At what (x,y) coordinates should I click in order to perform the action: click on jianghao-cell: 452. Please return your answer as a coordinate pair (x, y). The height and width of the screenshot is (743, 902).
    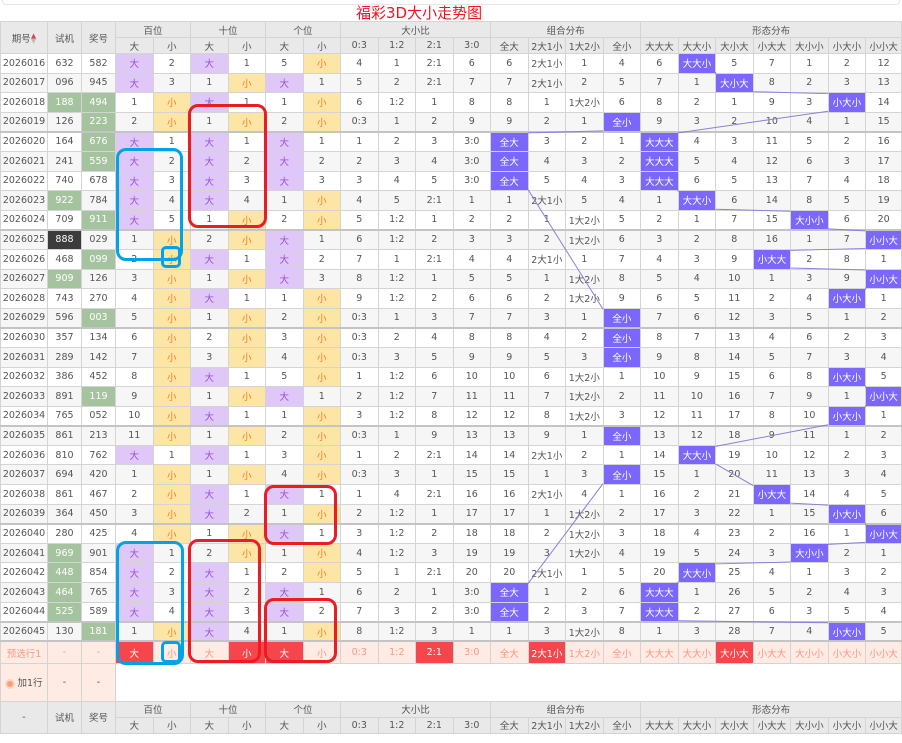
    Looking at the image, I should click on (98, 377).